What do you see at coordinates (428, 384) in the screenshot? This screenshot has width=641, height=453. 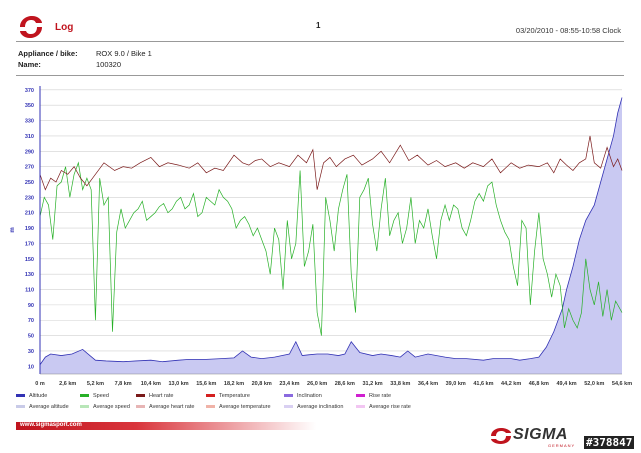 I see `x-tick-label: 36,4 km` at bounding box center [428, 384].